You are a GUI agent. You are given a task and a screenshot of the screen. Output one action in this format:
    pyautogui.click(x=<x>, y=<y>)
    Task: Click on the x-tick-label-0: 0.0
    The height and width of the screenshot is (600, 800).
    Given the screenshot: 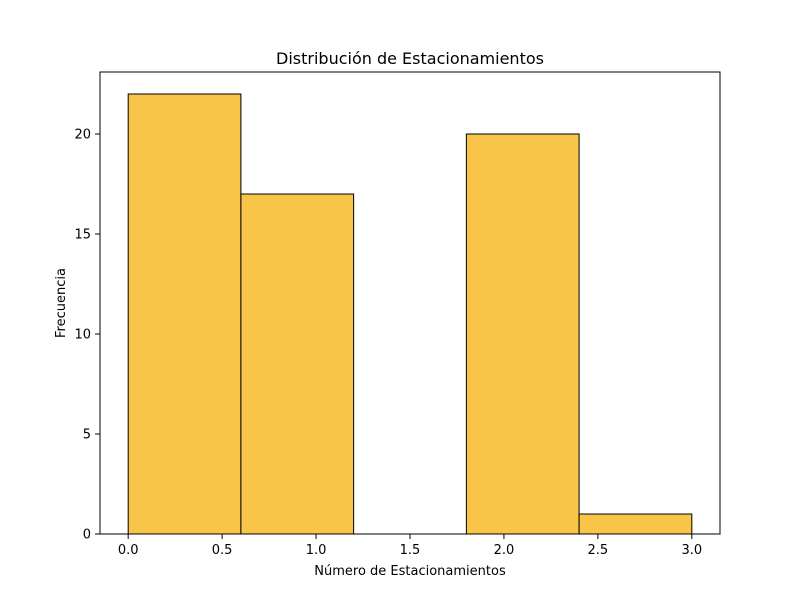 What is the action you would take?
    pyautogui.click(x=128, y=550)
    